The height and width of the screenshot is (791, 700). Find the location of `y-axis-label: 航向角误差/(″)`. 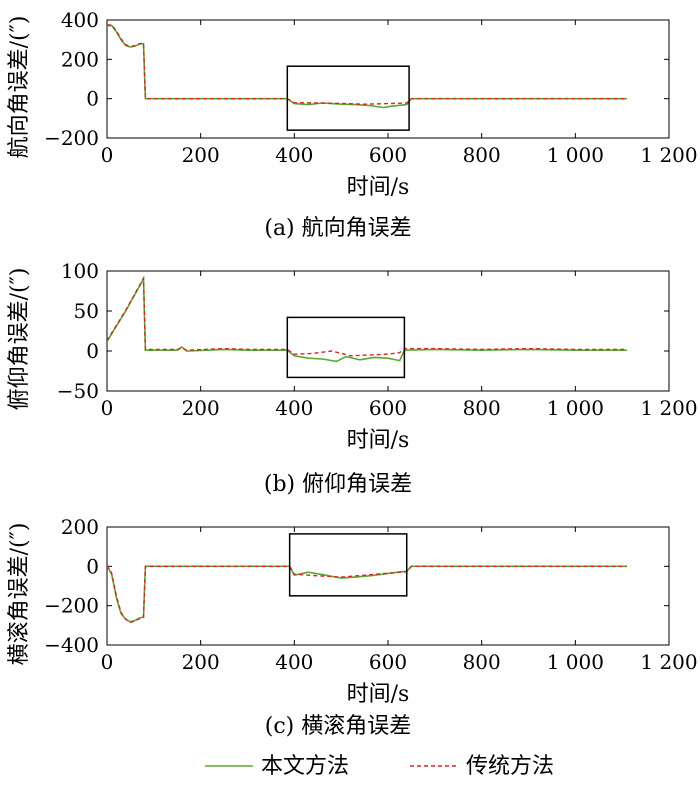

y-axis-label: 航向角误差/(″) is located at coordinates (19, 87).